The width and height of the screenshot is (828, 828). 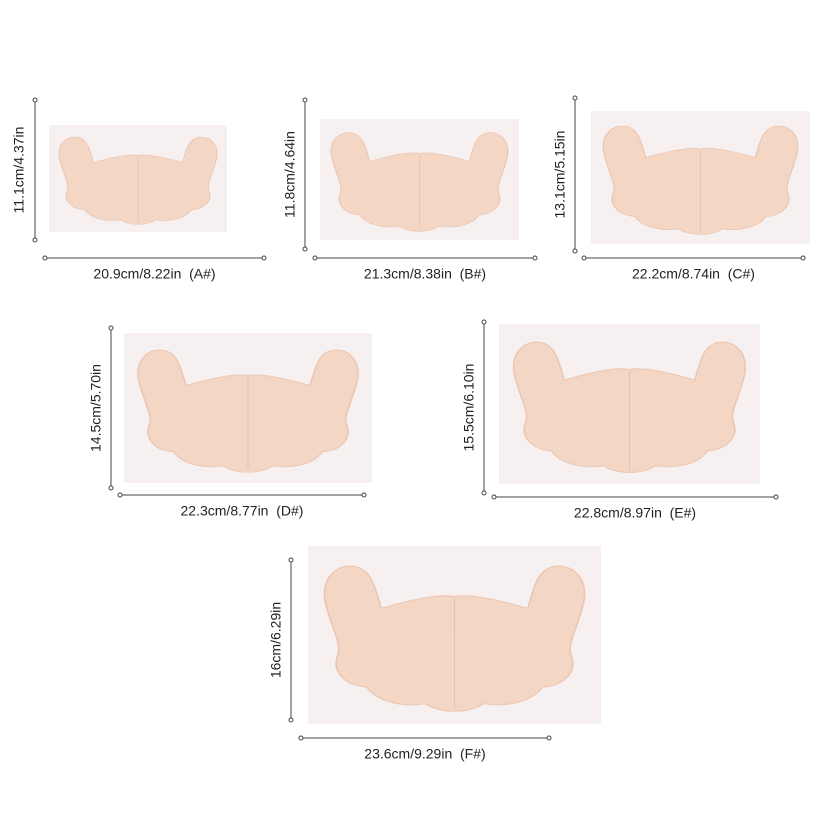 I want to click on height-label: 11.1cm/4.37in, so click(x=19, y=170).